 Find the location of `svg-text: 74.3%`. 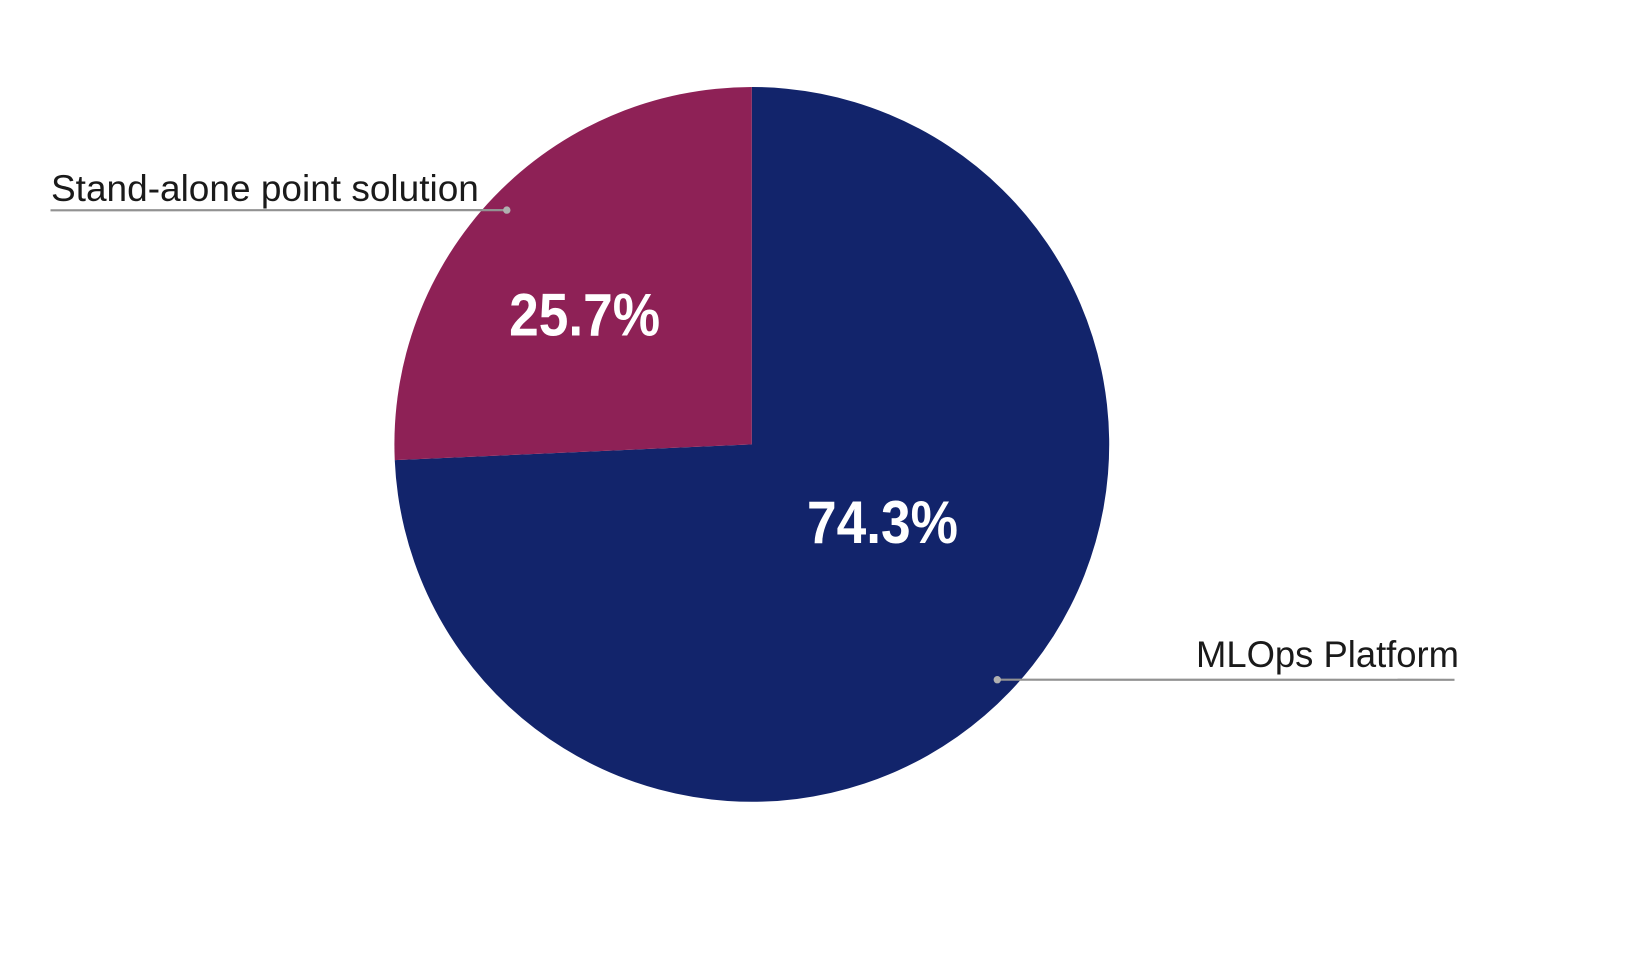

svg-text: 74.3% is located at coordinates (882, 522).